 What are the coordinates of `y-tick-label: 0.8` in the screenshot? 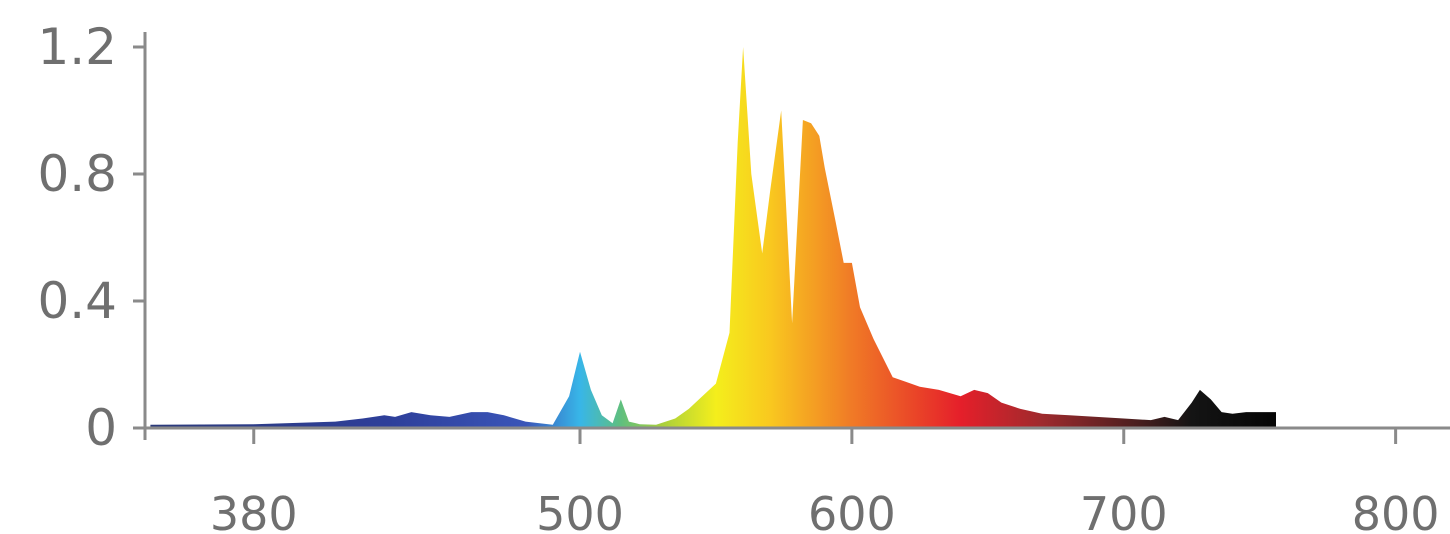 It's located at (77, 174).